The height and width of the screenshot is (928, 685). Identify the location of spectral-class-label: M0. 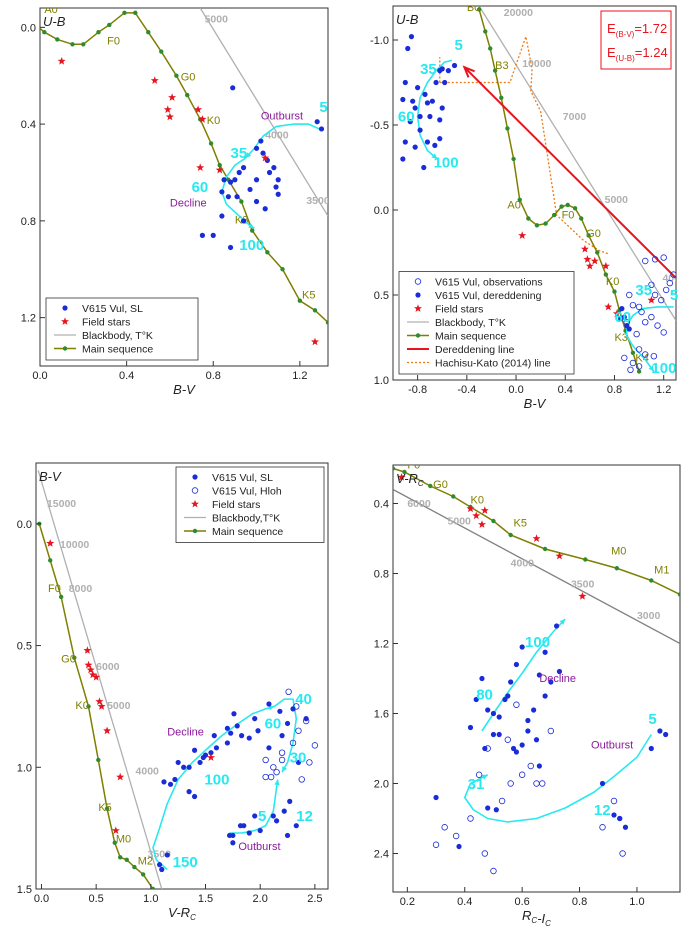
(618, 551).